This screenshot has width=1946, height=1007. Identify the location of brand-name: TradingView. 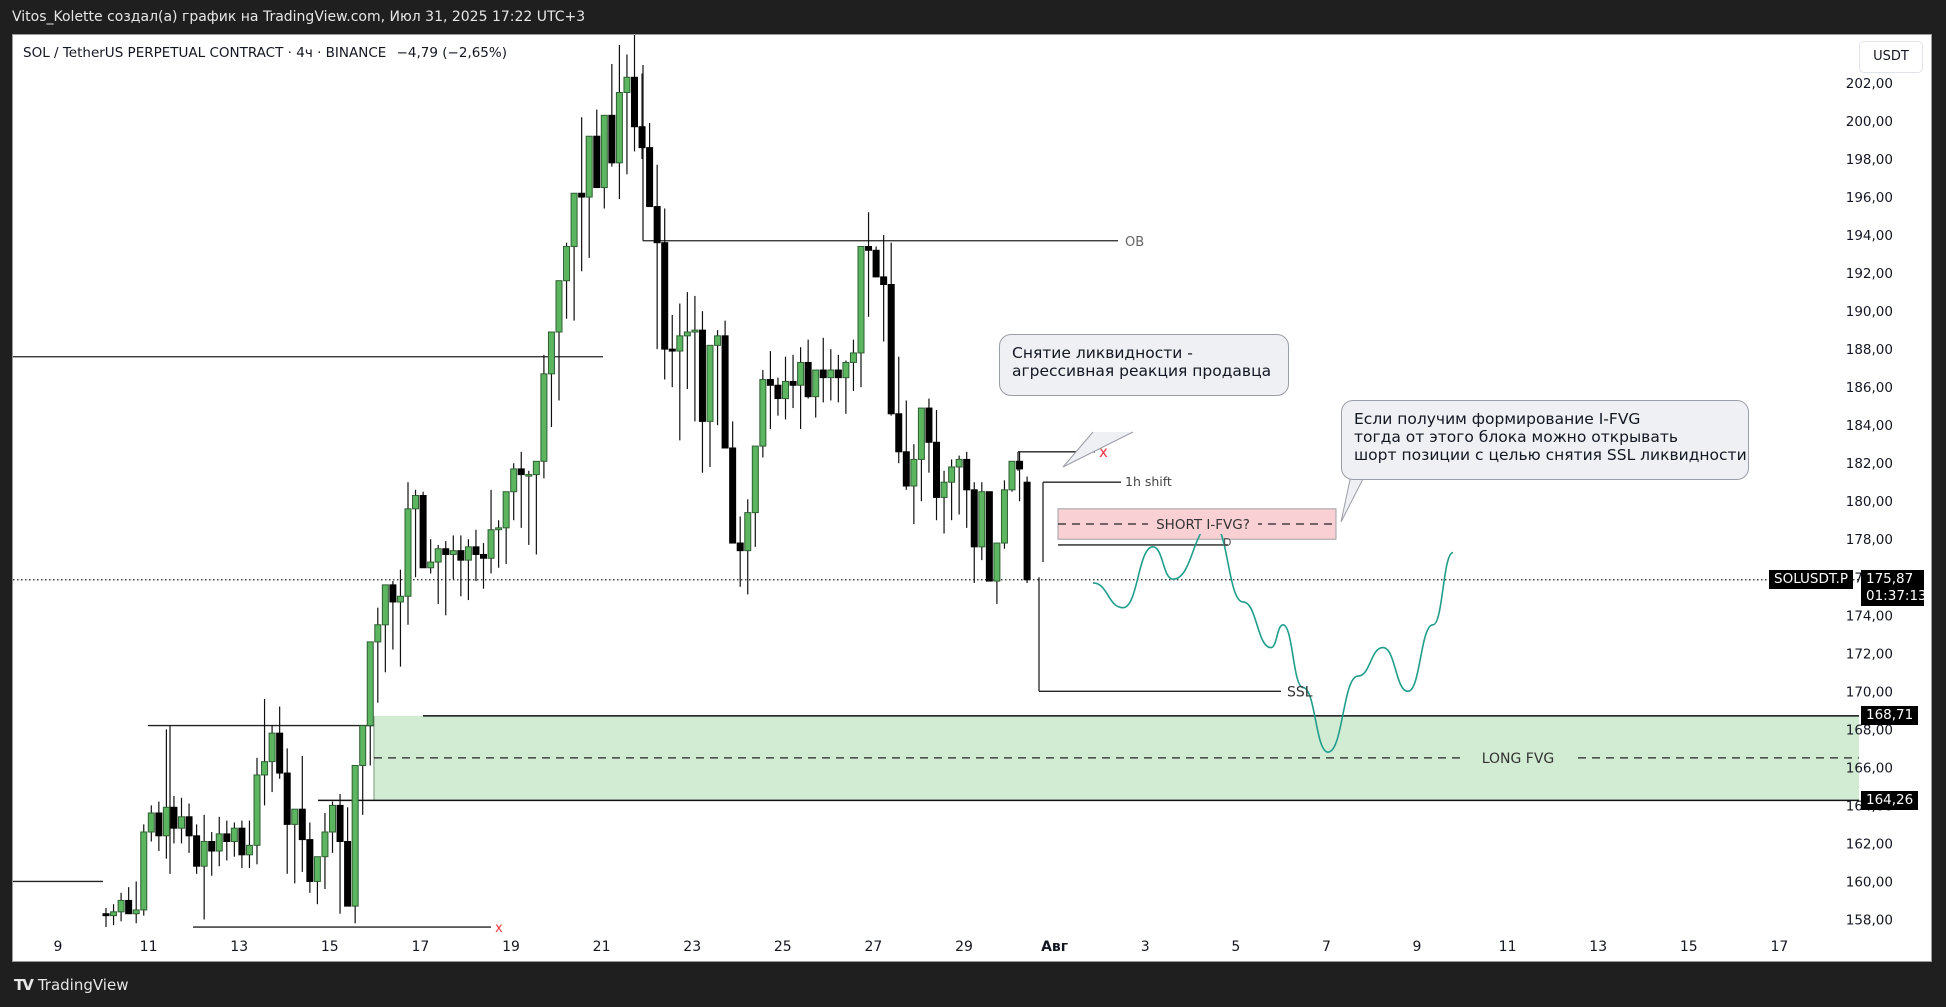
(83, 985).